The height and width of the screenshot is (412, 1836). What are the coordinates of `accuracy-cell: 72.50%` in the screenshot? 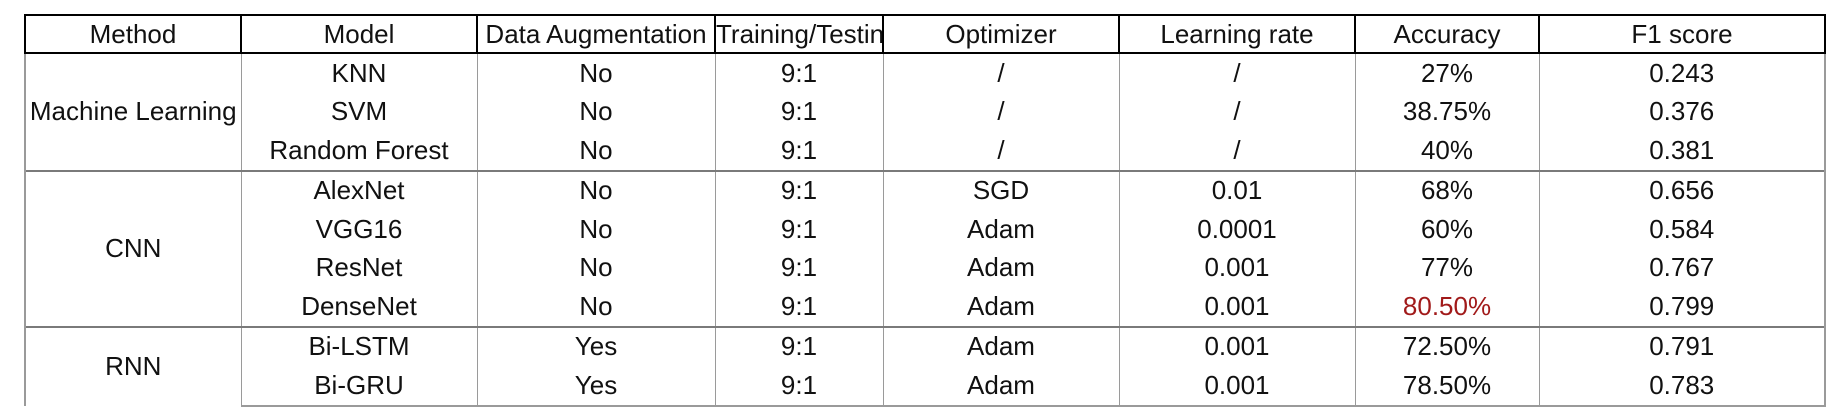 It's located at (1447, 345).